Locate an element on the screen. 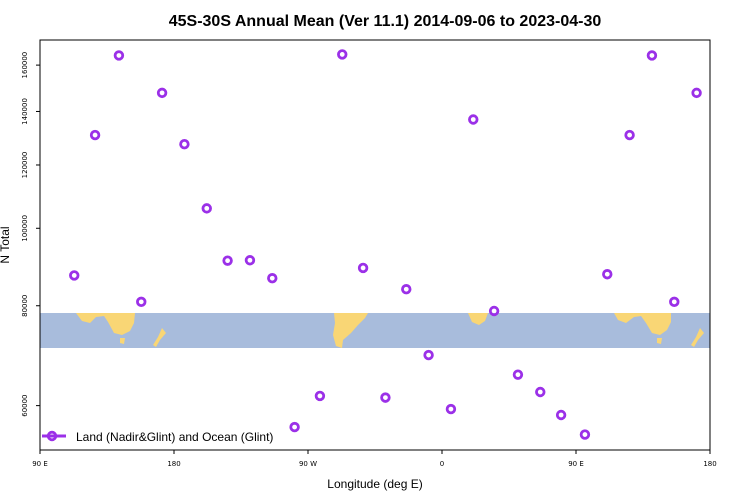  y-tick-label: 120000 is located at coordinates (25, 165).